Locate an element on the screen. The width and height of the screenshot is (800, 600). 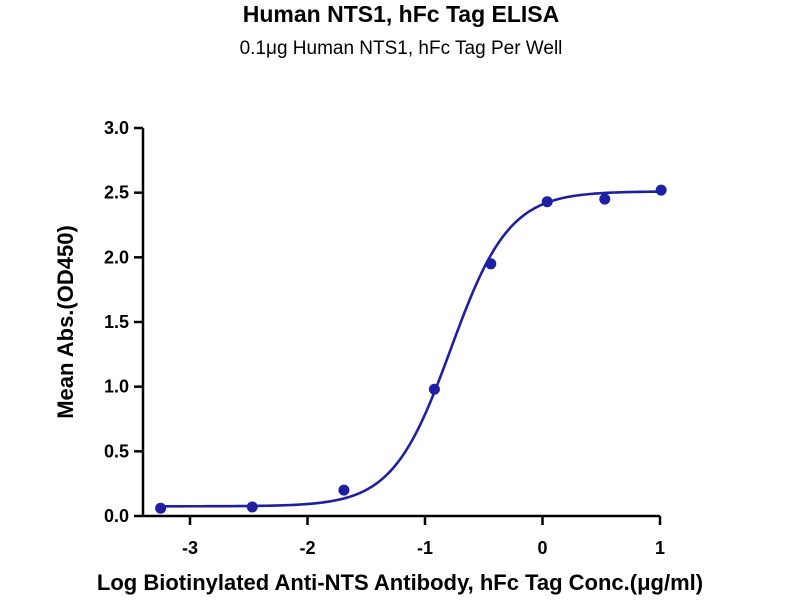
x-tick-label: -2 is located at coordinates (307, 548).